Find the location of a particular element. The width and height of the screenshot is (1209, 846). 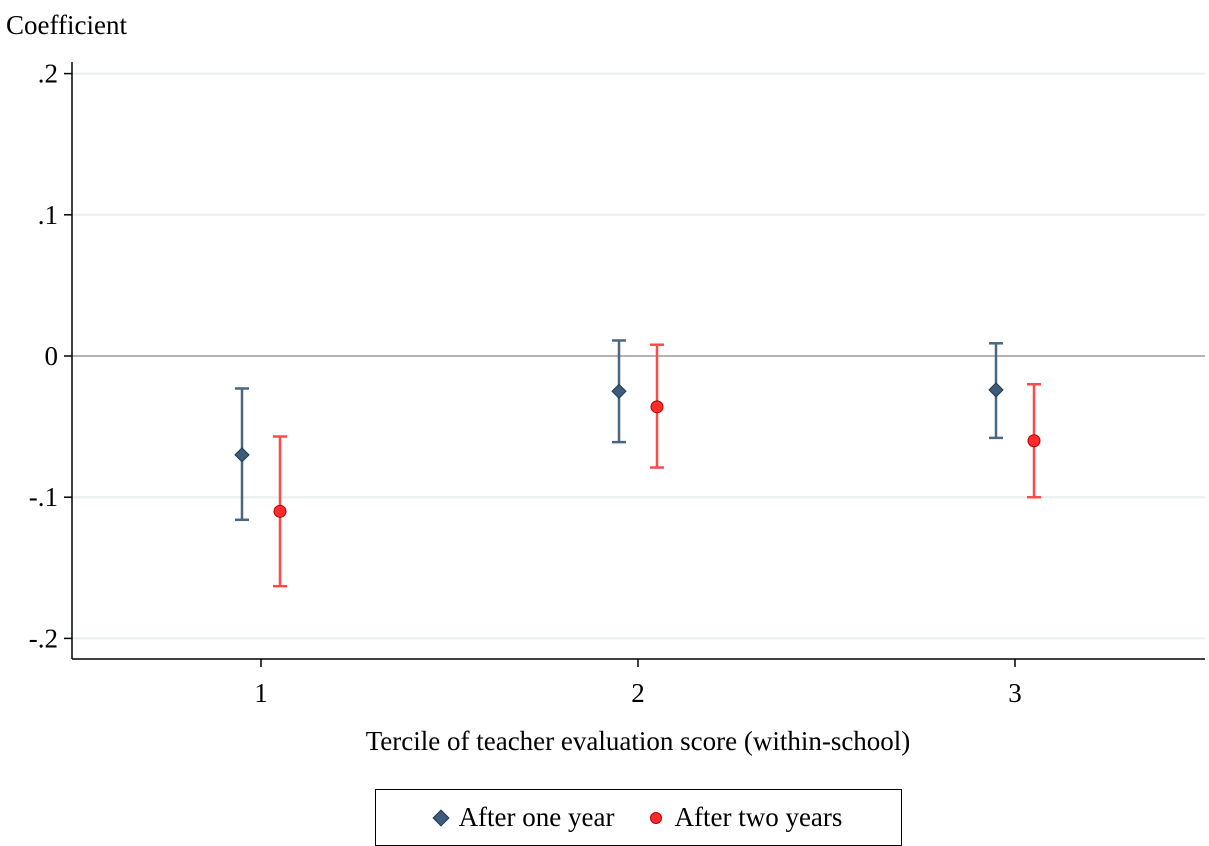

y-tick-label: 0 is located at coordinates (52, 356).